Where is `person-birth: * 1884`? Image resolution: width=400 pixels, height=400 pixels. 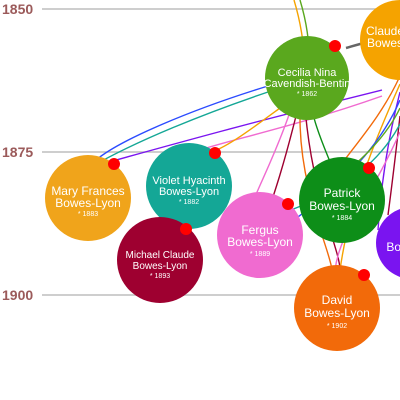 person-birth: * 1884 is located at coordinates (342, 218).